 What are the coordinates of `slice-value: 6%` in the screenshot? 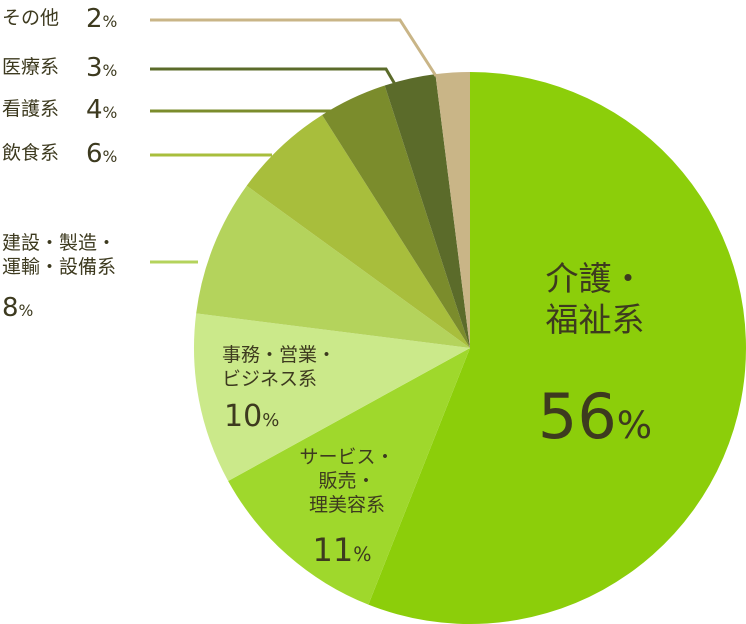 It's located at (102, 154).